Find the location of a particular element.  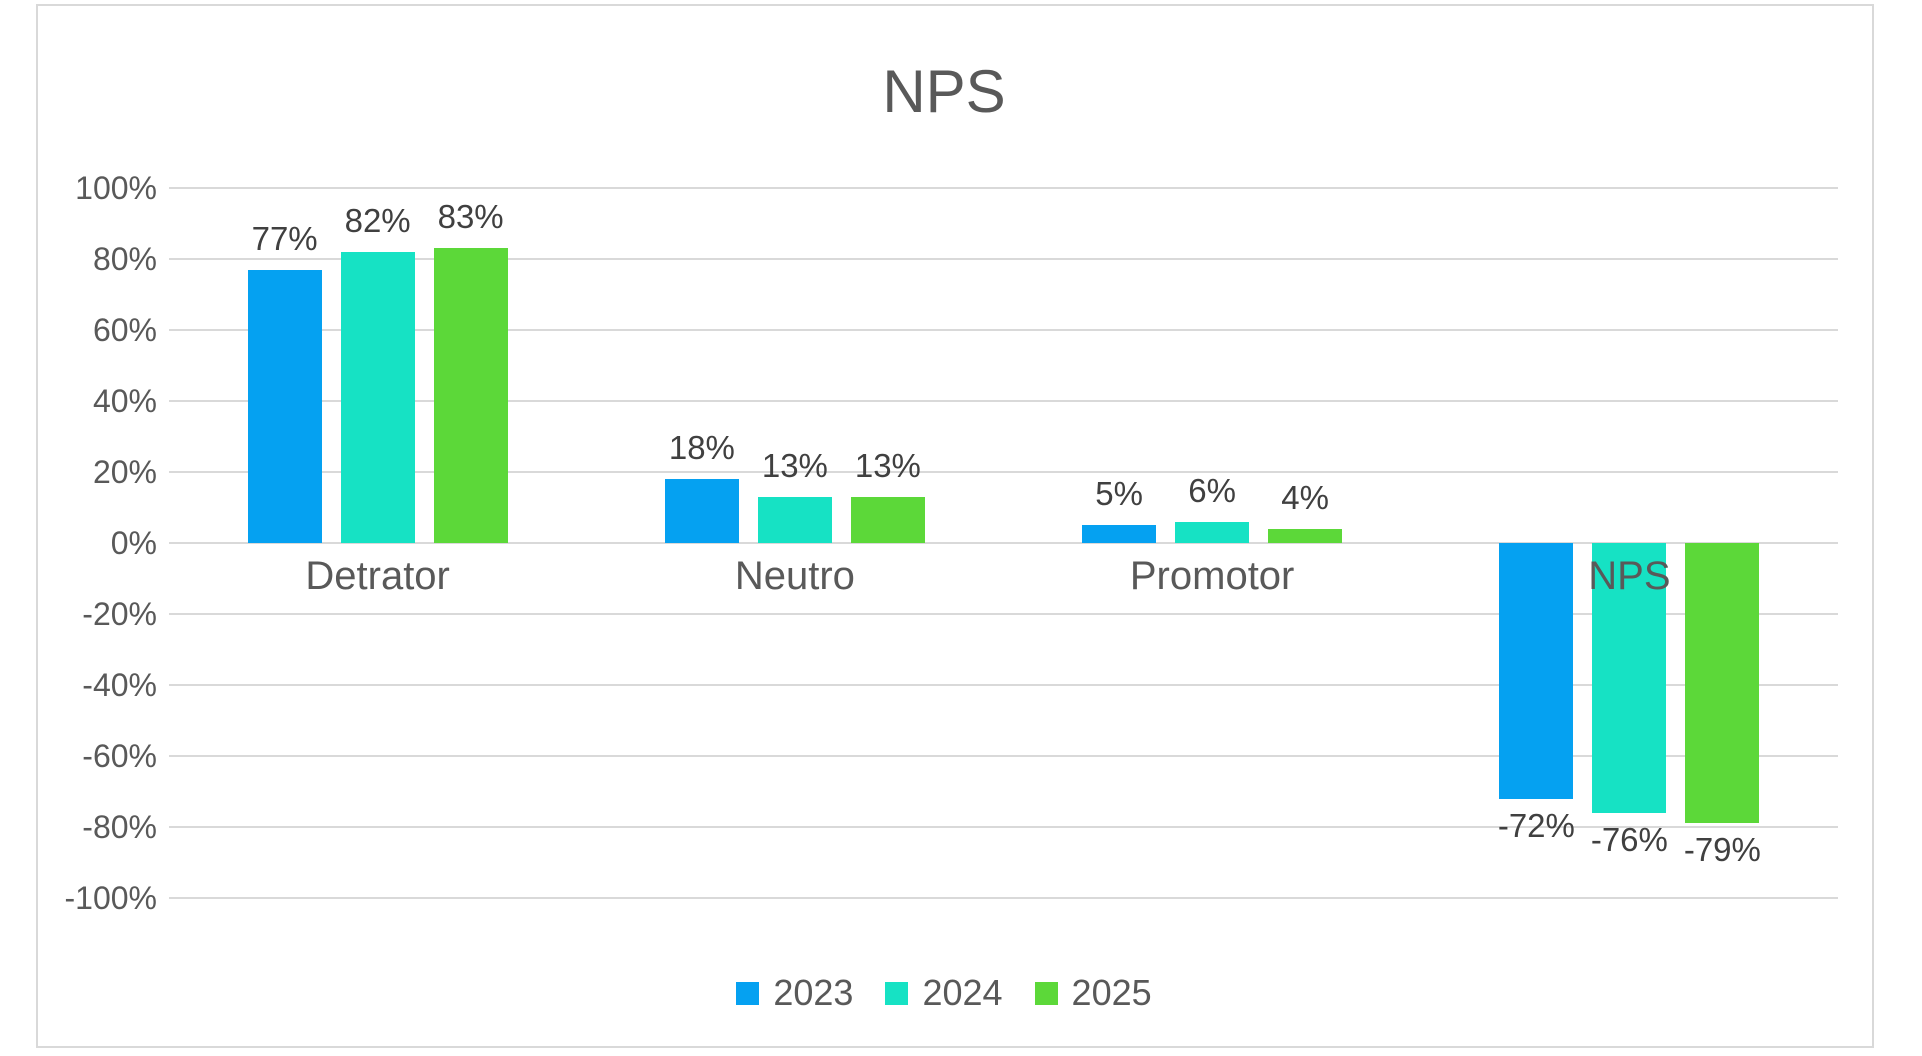

chart-legend: 2023 2024 2025 is located at coordinates (944, 993).